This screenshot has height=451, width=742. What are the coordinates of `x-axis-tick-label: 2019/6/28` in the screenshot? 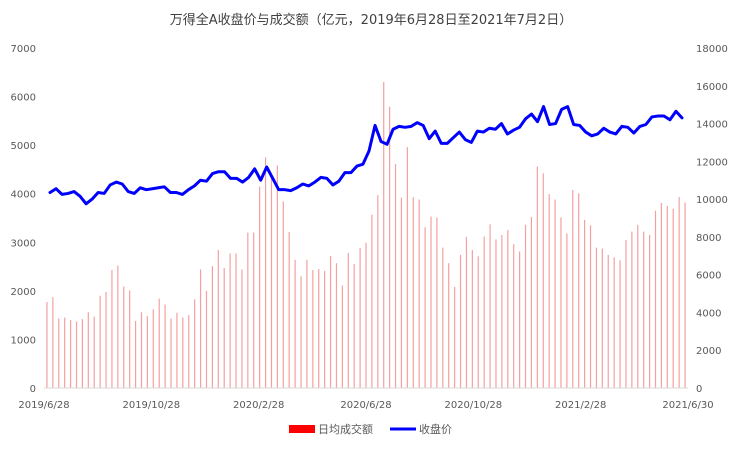 It's located at (43, 405).